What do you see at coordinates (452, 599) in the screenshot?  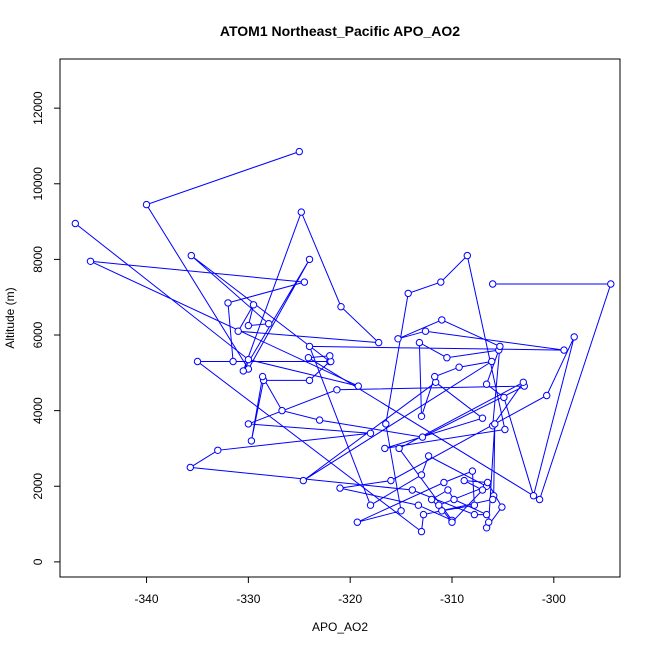 I see `x-tick-label: -310` at bounding box center [452, 599].